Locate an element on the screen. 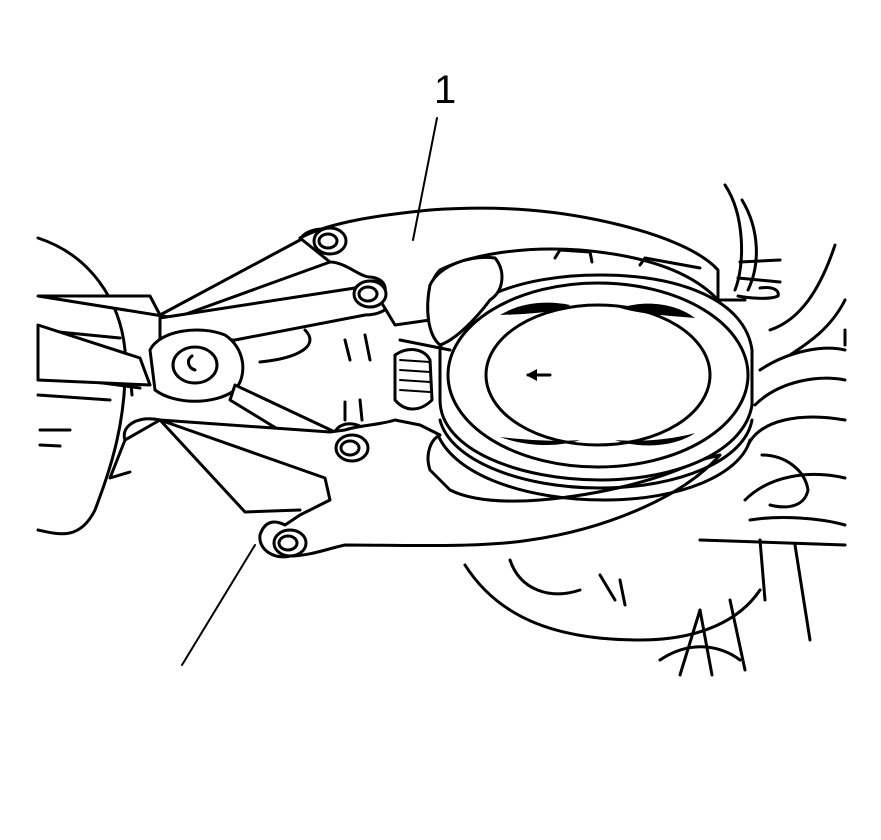 The image size is (881, 840). callout-label-1: 1 is located at coordinates (445, 90).